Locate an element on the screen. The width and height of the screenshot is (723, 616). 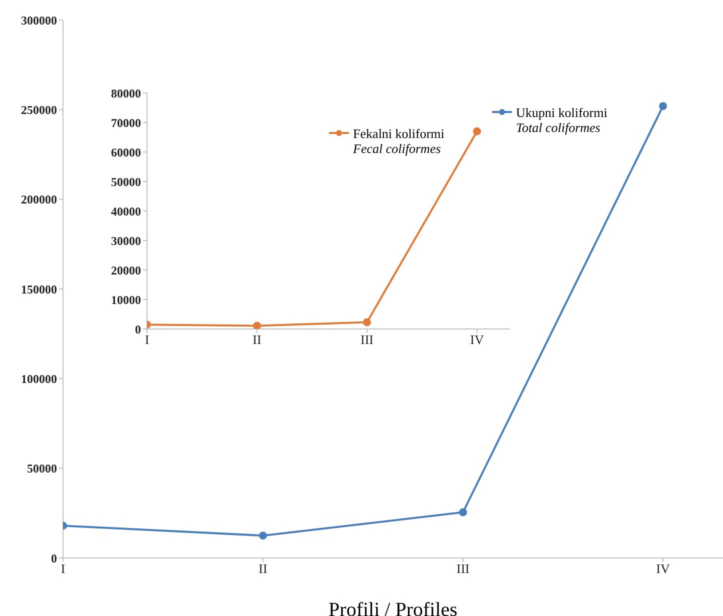
y-tick-label: 300000 is located at coordinates (39, 20).